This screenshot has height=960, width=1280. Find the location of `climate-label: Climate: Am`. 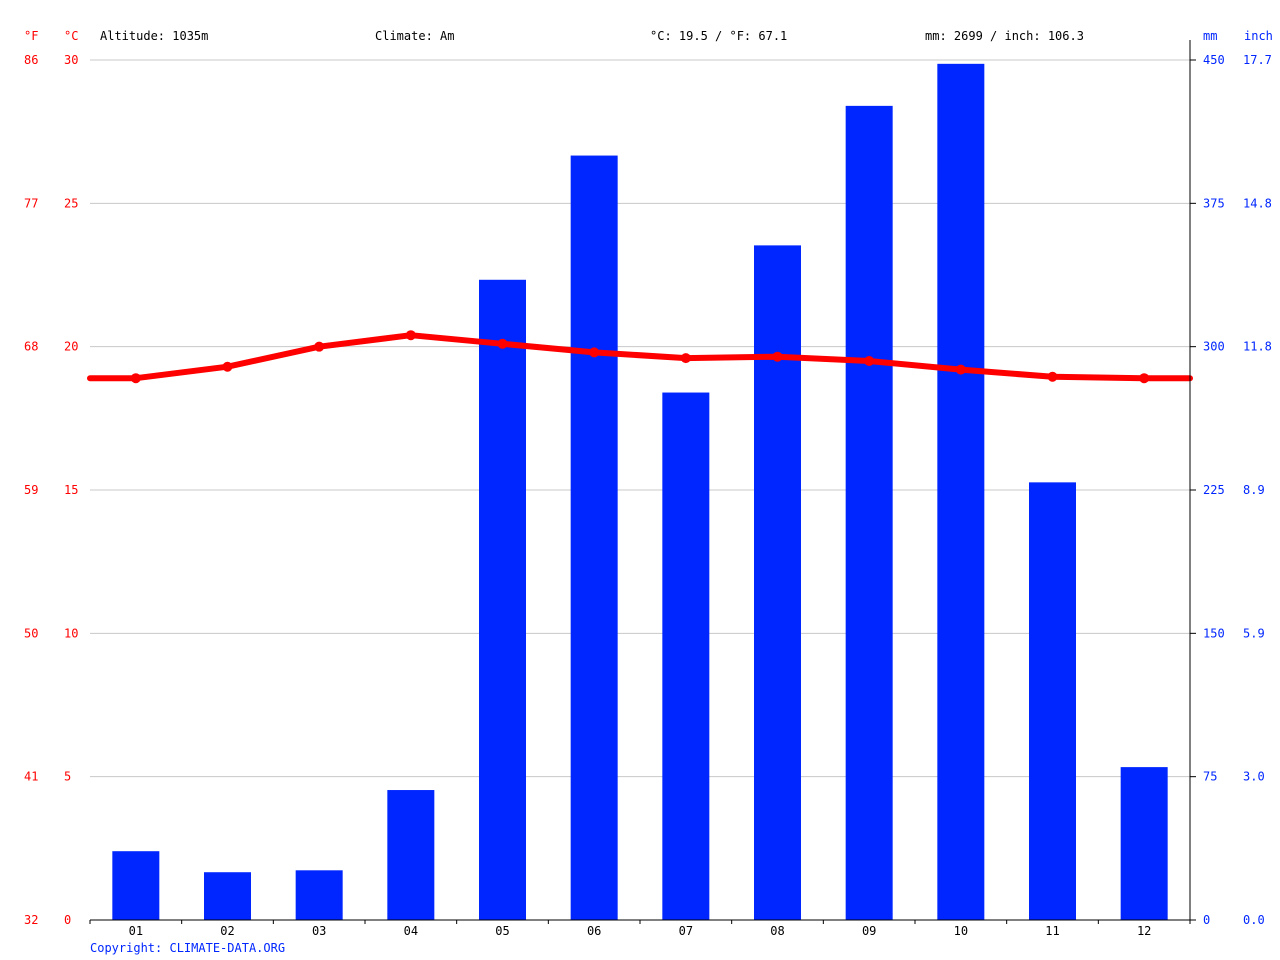

climate-label: Climate: Am is located at coordinates (414, 36).